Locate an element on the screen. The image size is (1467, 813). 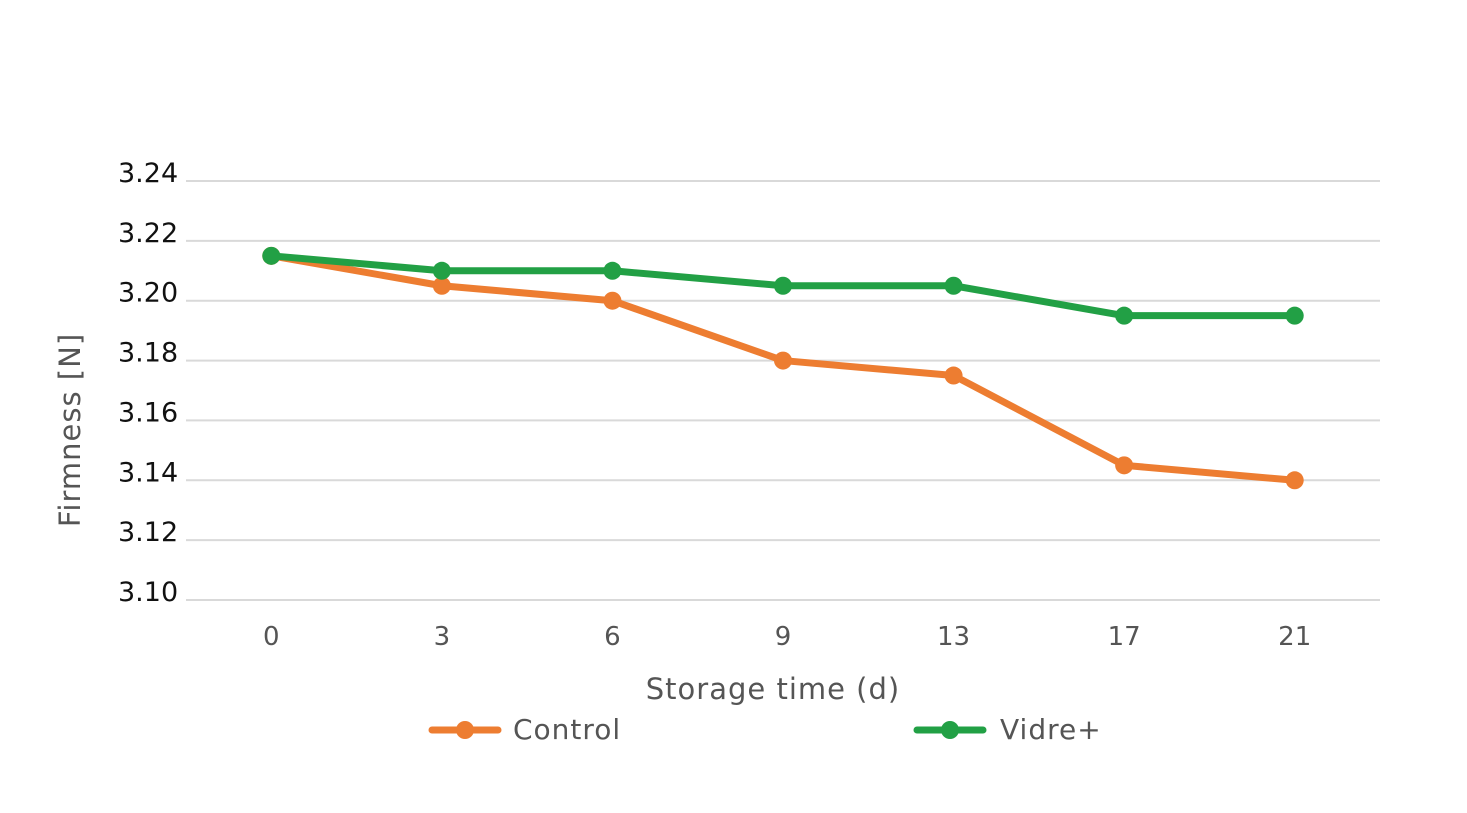
y-tick-label: 3.18 is located at coordinates (148, 353).